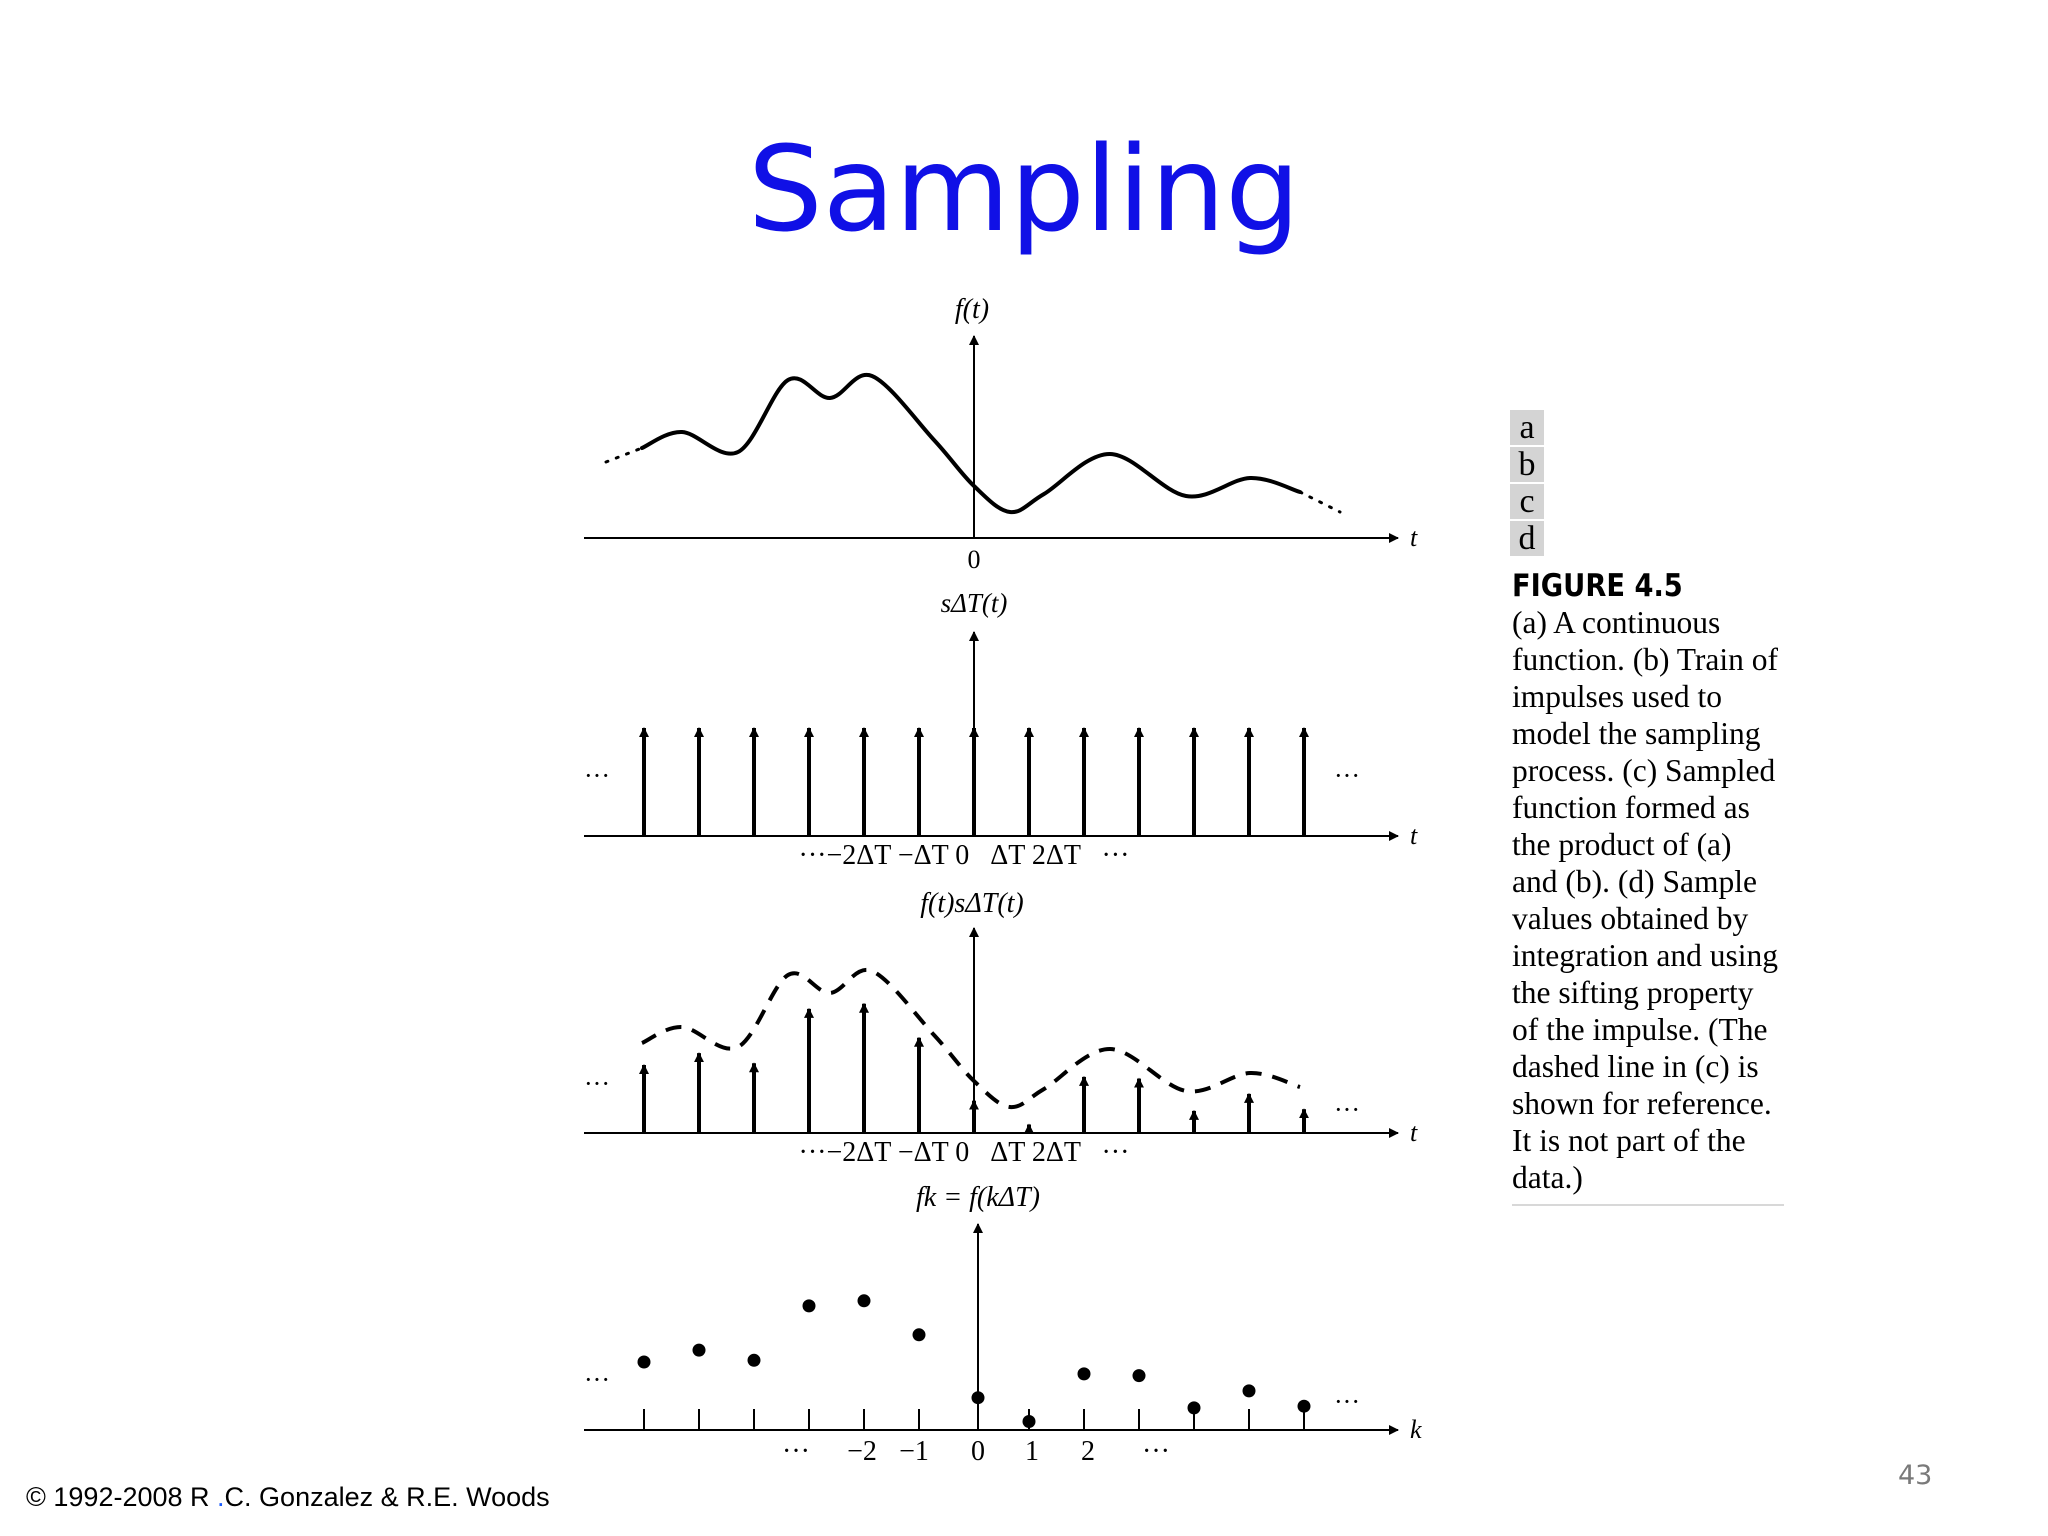  What do you see at coordinates (387, 1497) in the screenshot?
I see `copyright-suffix: C. Gonzalez & R.E. Woods` at bounding box center [387, 1497].